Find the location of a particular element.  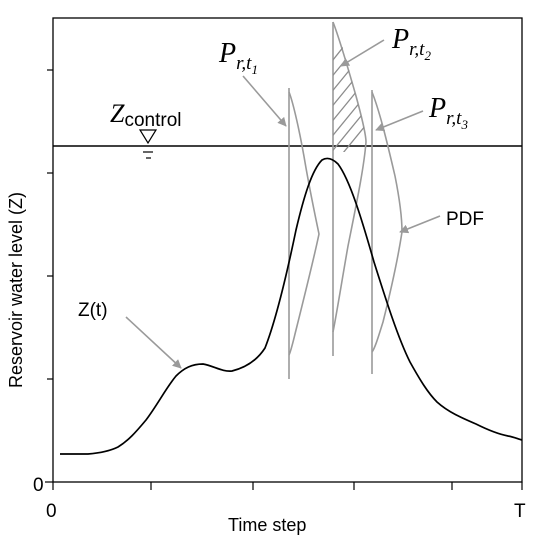

control-symbol: Z is located at coordinates (117, 113).